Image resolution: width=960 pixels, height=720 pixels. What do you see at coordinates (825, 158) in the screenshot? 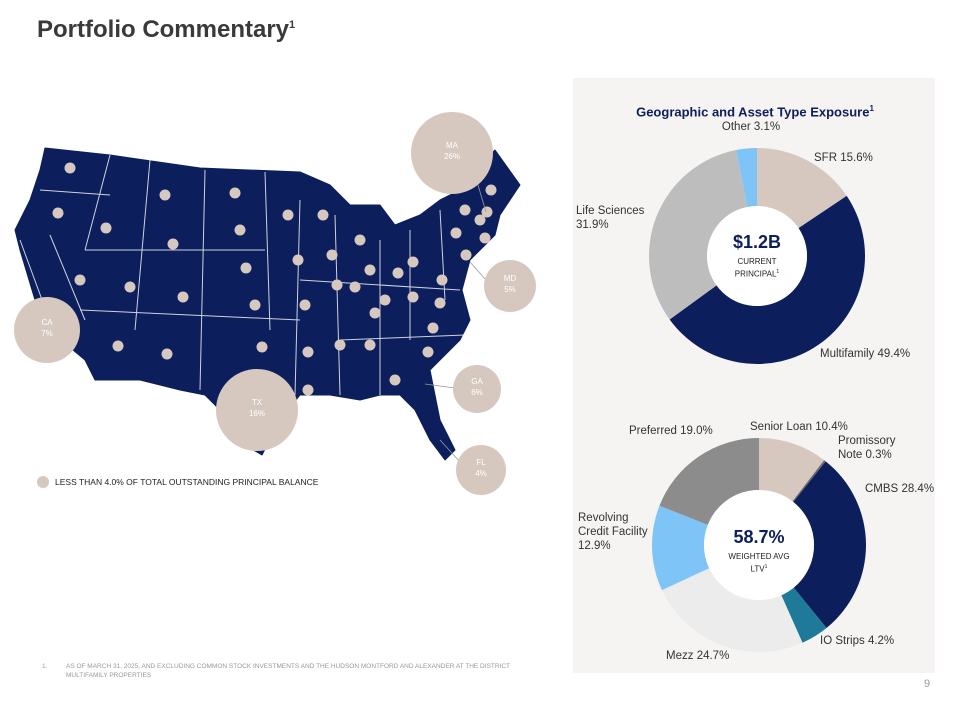
I see `segment-name: SFR` at bounding box center [825, 158].